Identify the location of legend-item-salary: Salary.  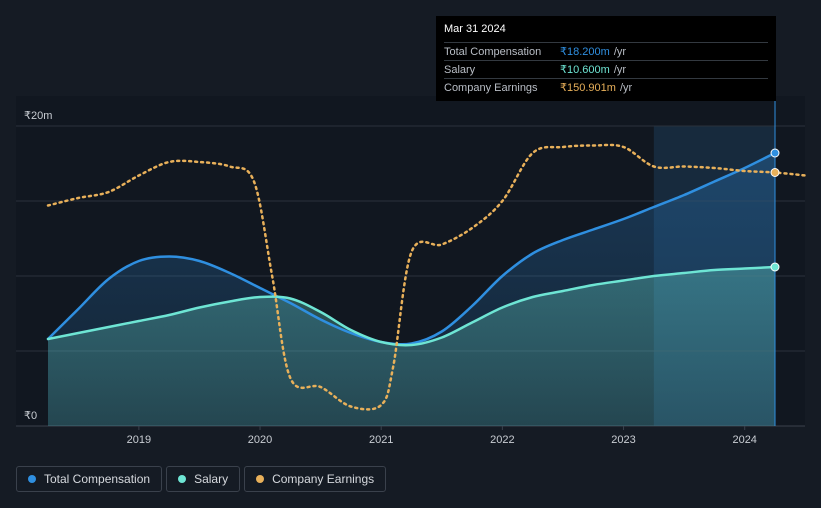
(203, 479).